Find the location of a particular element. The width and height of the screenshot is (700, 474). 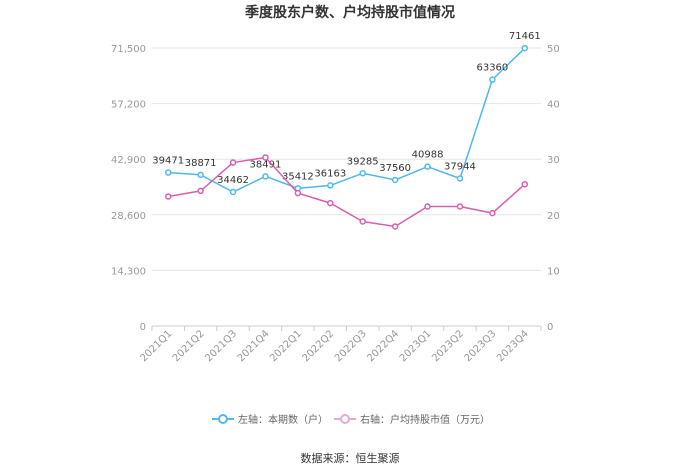

data-source: 数据来源：恒生聚源 is located at coordinates (350, 458).